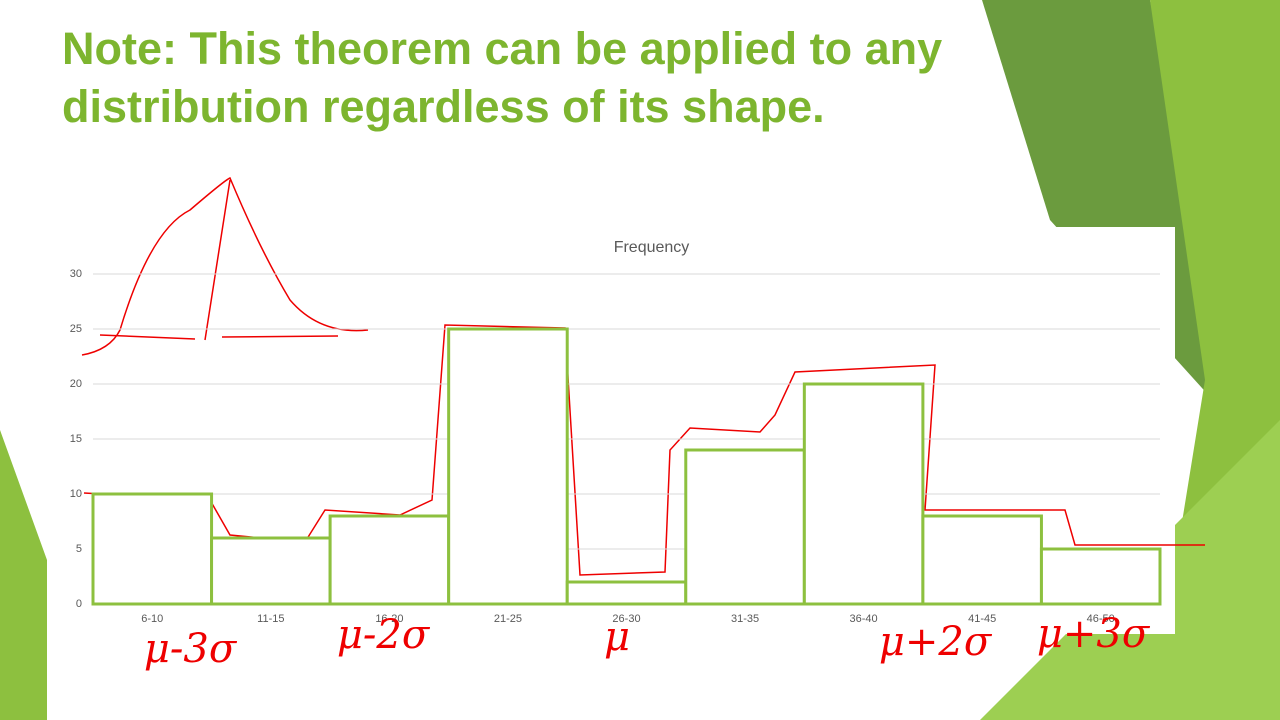  What do you see at coordinates (982, 619) in the screenshot?
I see `x-tick-label: 41-45` at bounding box center [982, 619].